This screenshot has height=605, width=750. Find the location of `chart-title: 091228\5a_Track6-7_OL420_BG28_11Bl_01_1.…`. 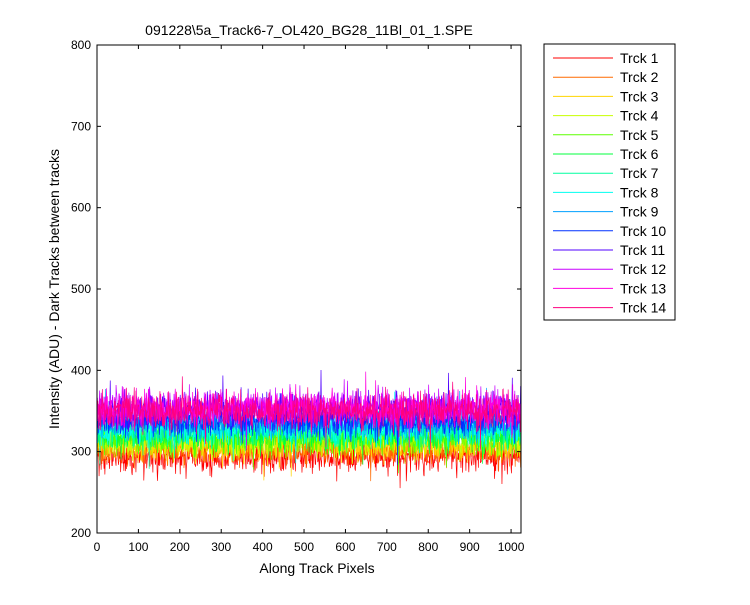

chart-title: 091228\5a_Track6-7_OL420_BG28_11Bl_01_1.… is located at coordinates (309, 30).